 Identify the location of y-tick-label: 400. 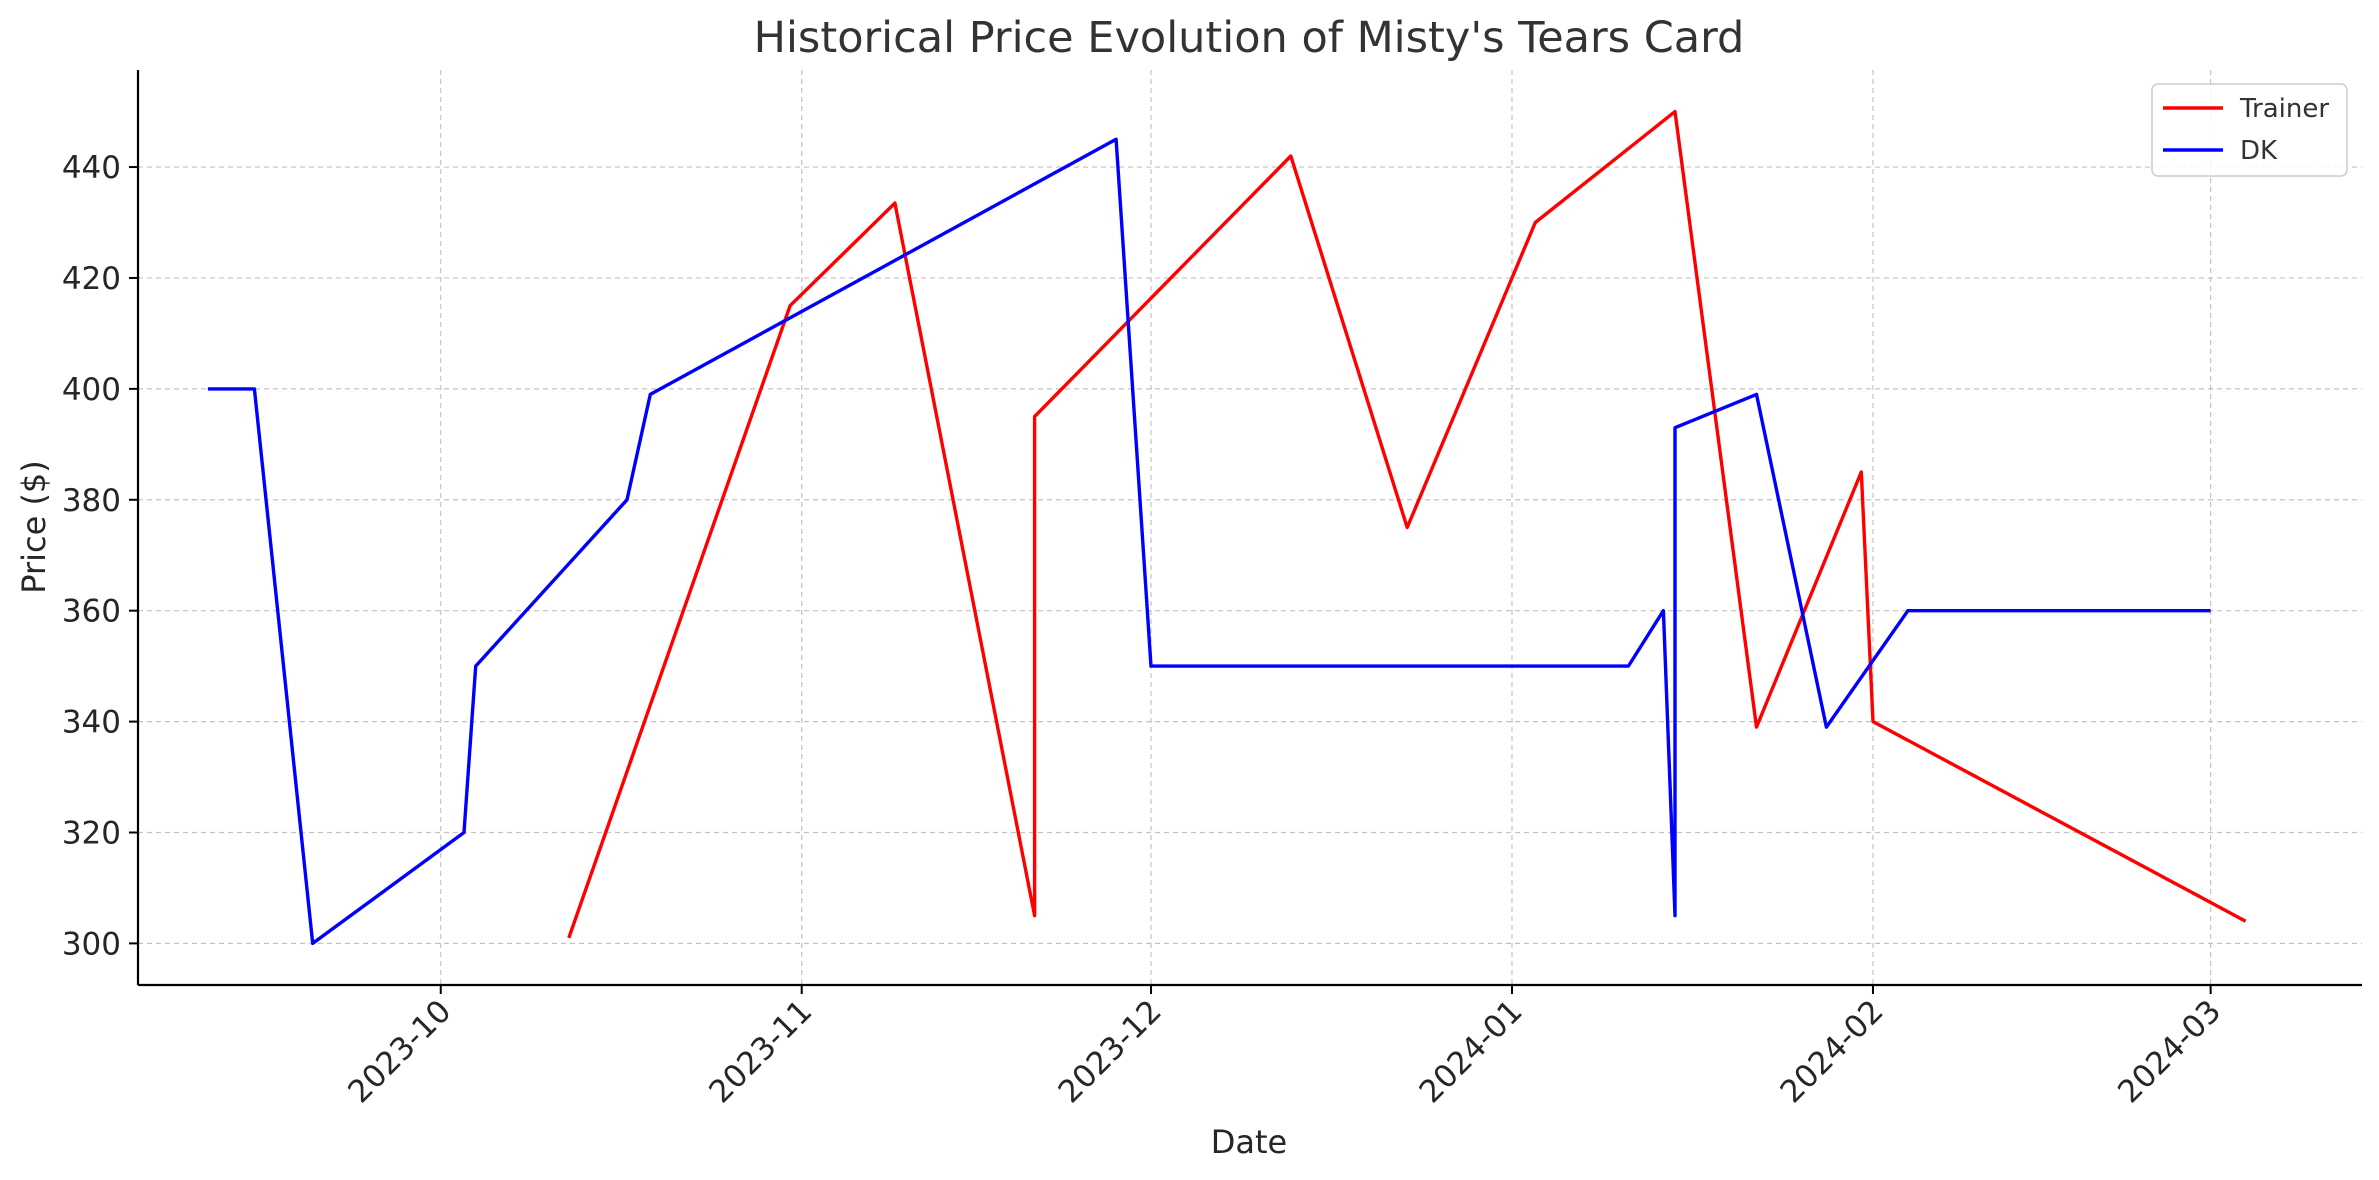
(91, 390).